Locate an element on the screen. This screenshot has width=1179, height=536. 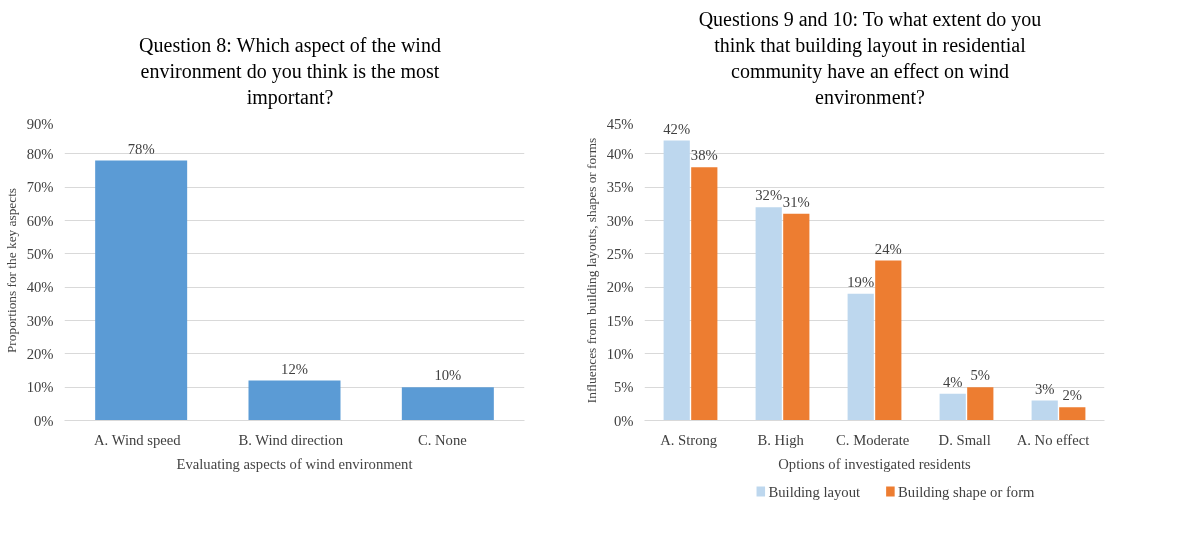
data-label: 31% is located at coordinates (796, 201).